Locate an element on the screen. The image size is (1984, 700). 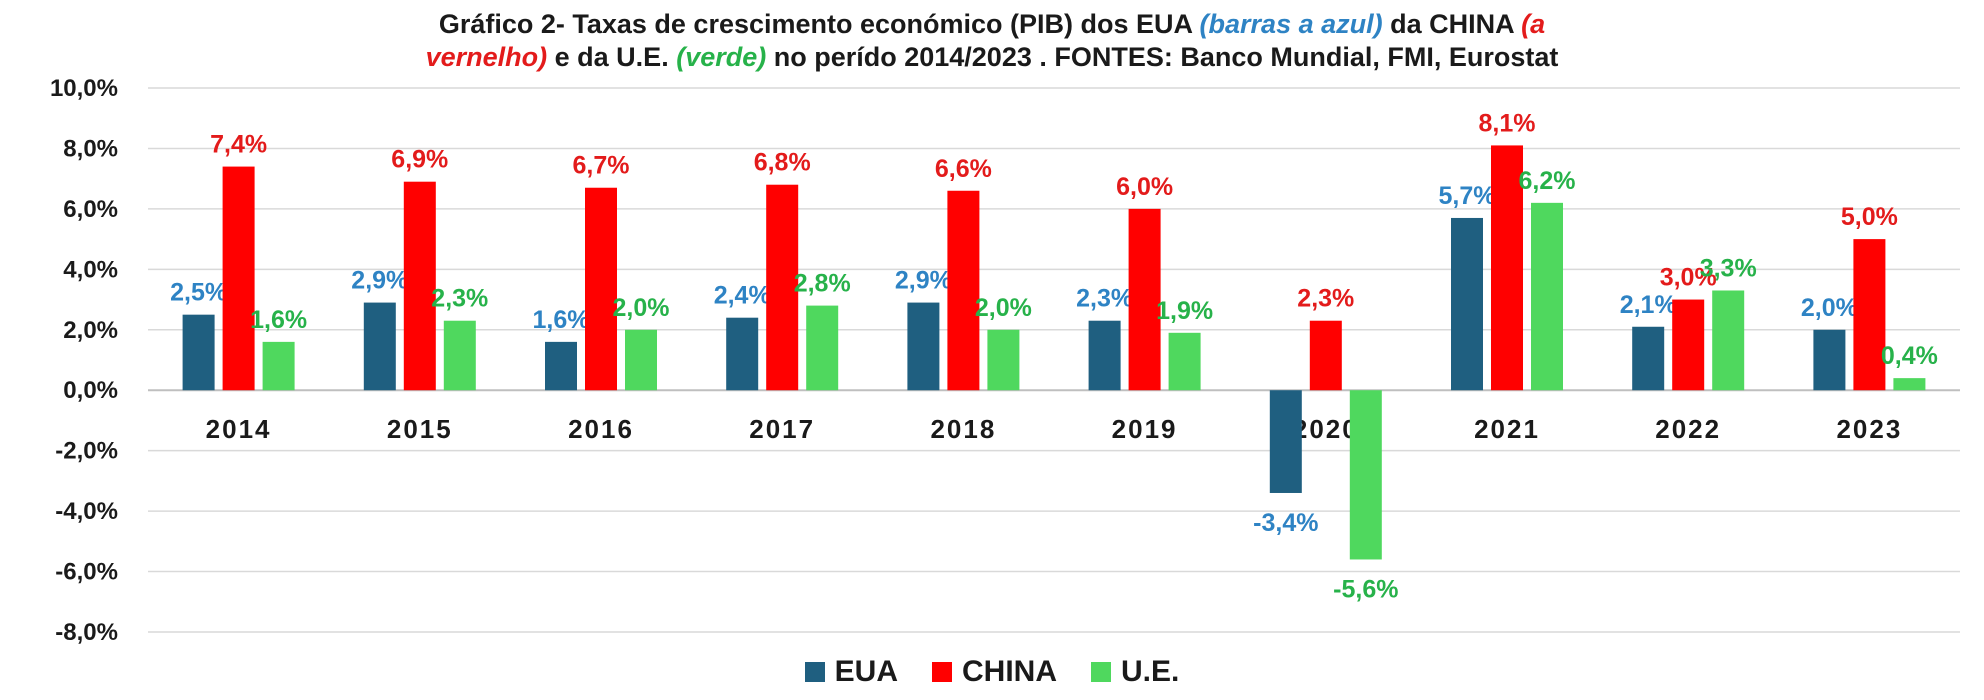
chart-title-part: (verde) is located at coordinates (721, 57).